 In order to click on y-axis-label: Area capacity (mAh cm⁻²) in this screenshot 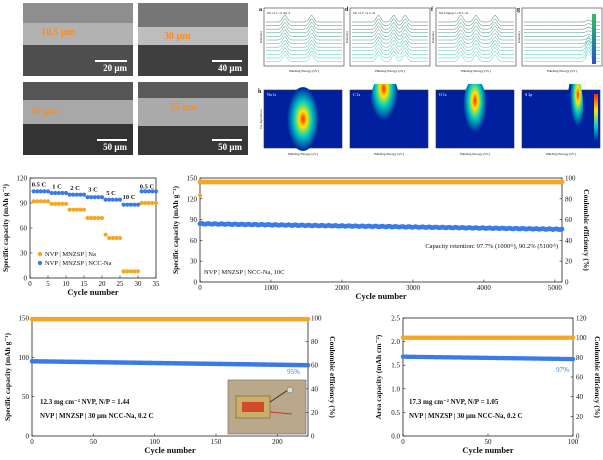, I will do `click(379, 376)`.